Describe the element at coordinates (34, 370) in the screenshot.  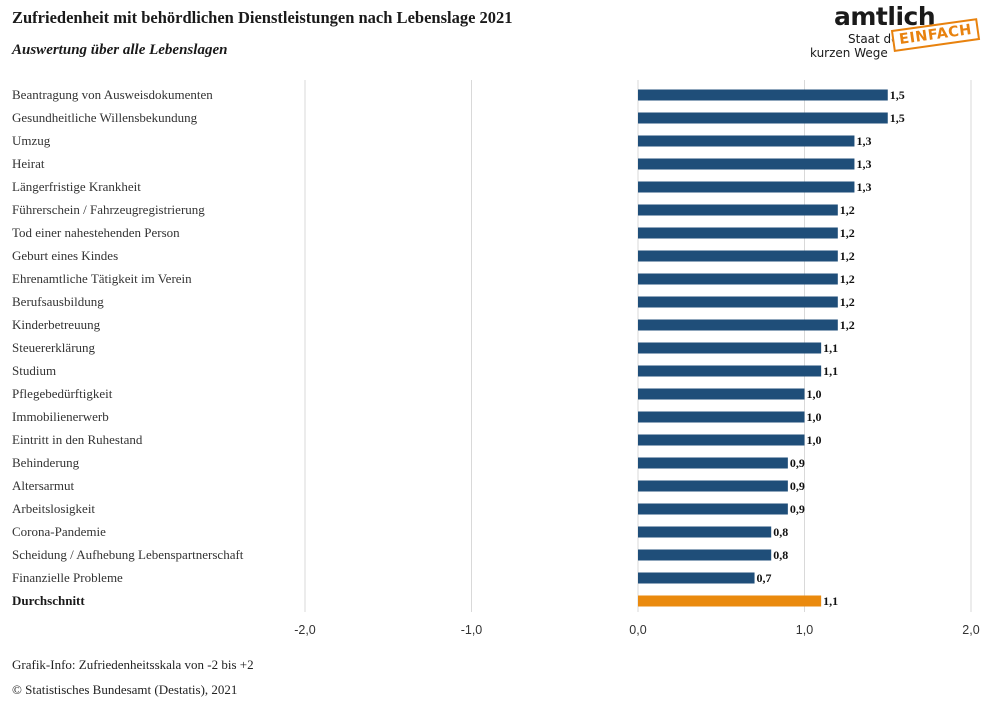
I see `category-label: Studium` at that location.